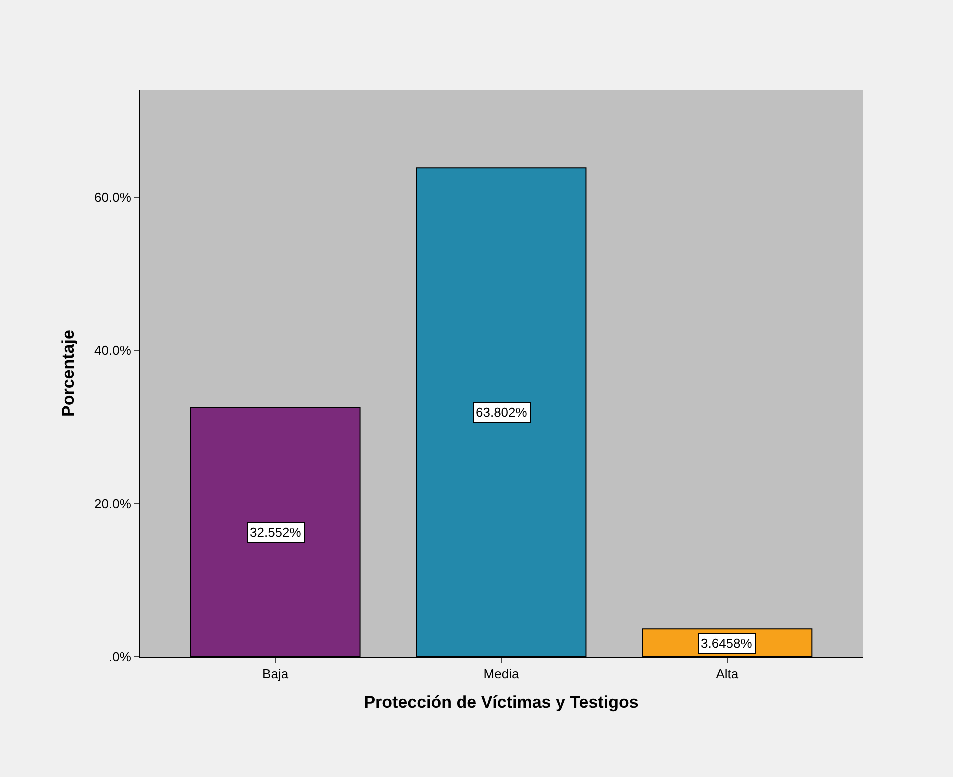 The image size is (953, 777). I want to click on x-tick-label: Baja, so click(276, 674).